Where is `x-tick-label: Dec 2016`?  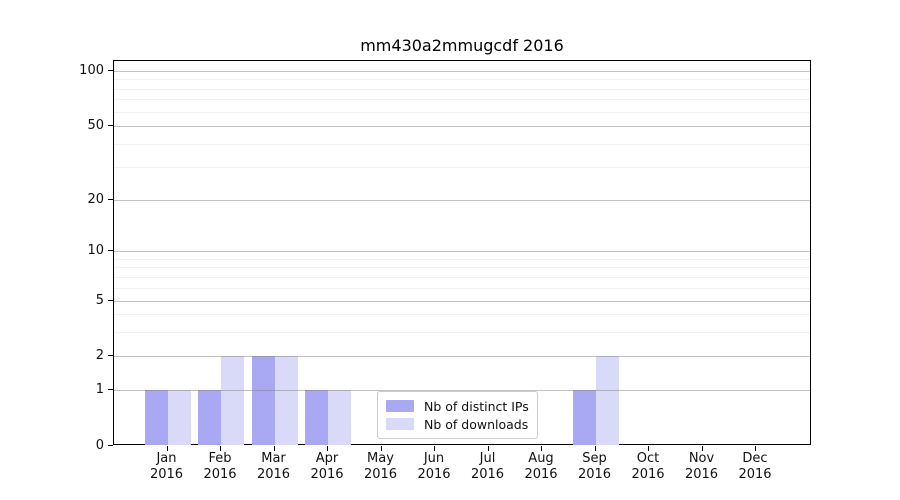
x-tick-label: Dec 2016 is located at coordinates (755, 466).